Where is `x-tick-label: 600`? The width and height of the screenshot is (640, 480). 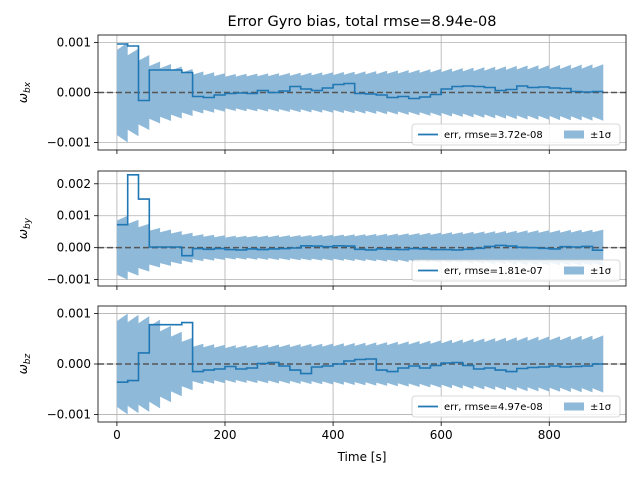 x-tick-label: 600 is located at coordinates (441, 435).